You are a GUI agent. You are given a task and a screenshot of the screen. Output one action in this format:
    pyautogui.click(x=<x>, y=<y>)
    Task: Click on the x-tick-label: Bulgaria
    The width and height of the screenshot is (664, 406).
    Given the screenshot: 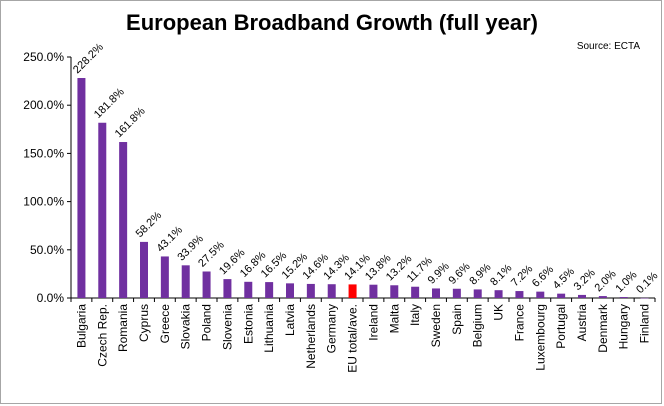 What is the action you would take?
    pyautogui.click(x=81, y=326)
    